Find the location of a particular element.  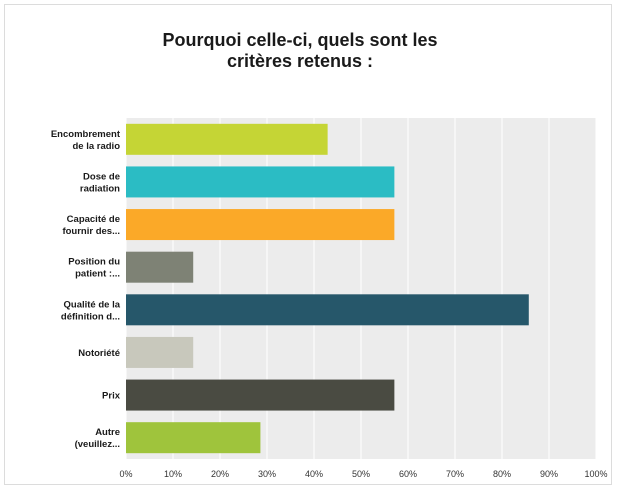

x-tick-label: 0% is located at coordinates (125, 474).